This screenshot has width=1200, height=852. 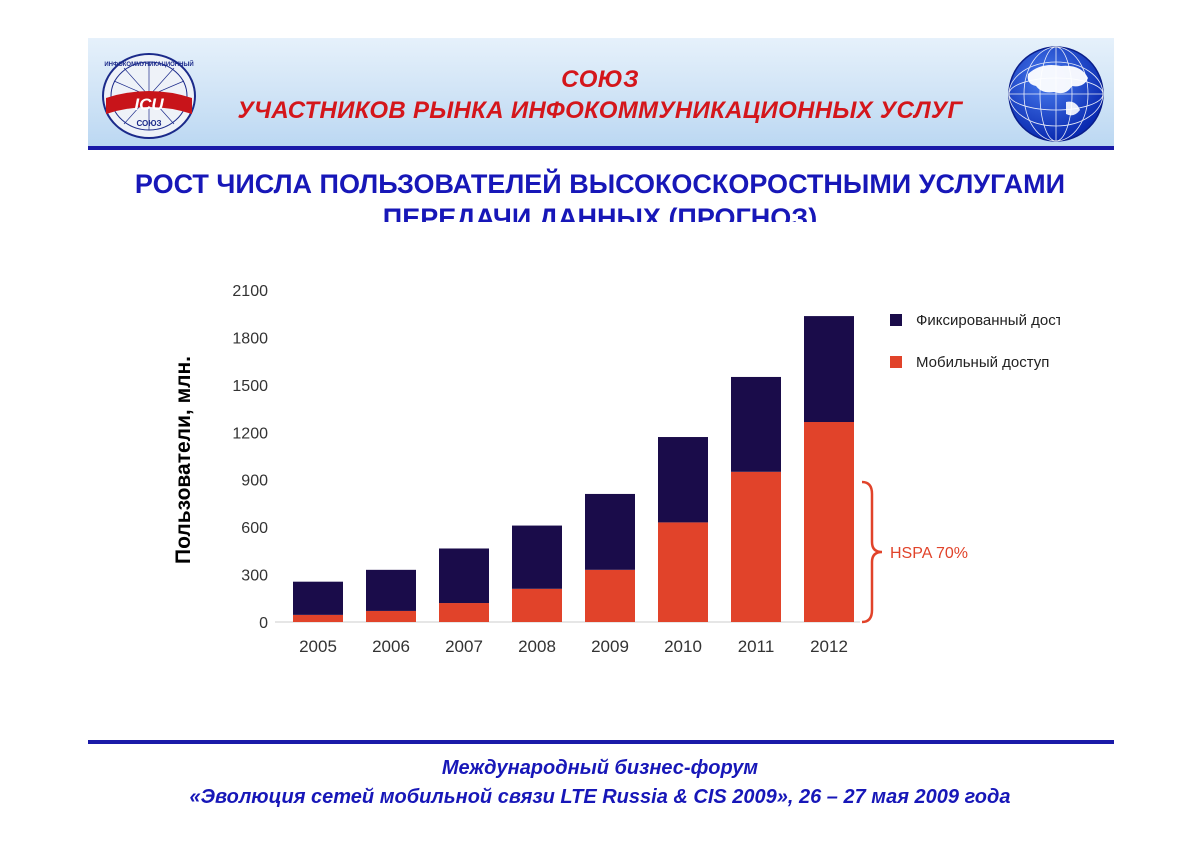 I want to click on bar-fixed-2010, so click(x=683, y=480).